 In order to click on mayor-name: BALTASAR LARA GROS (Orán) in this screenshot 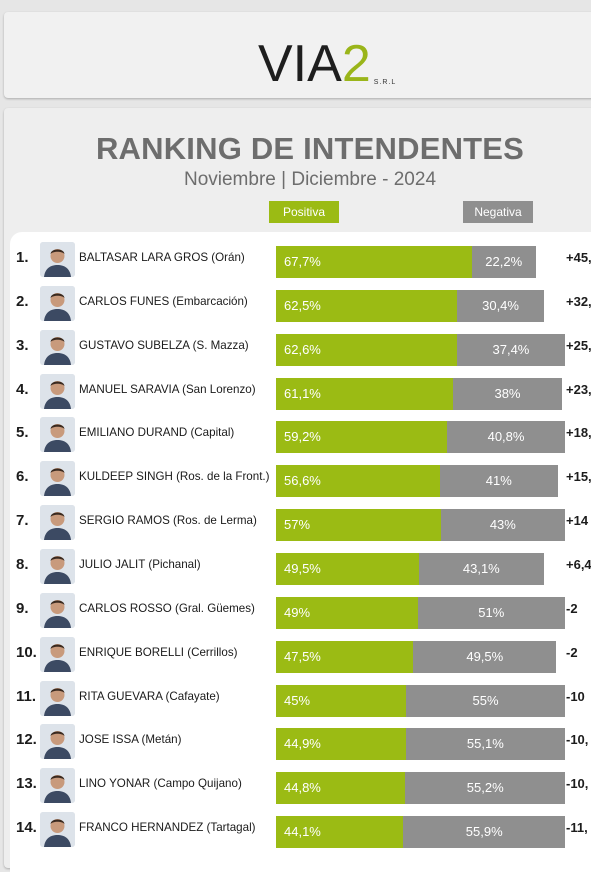, I will do `click(162, 257)`.